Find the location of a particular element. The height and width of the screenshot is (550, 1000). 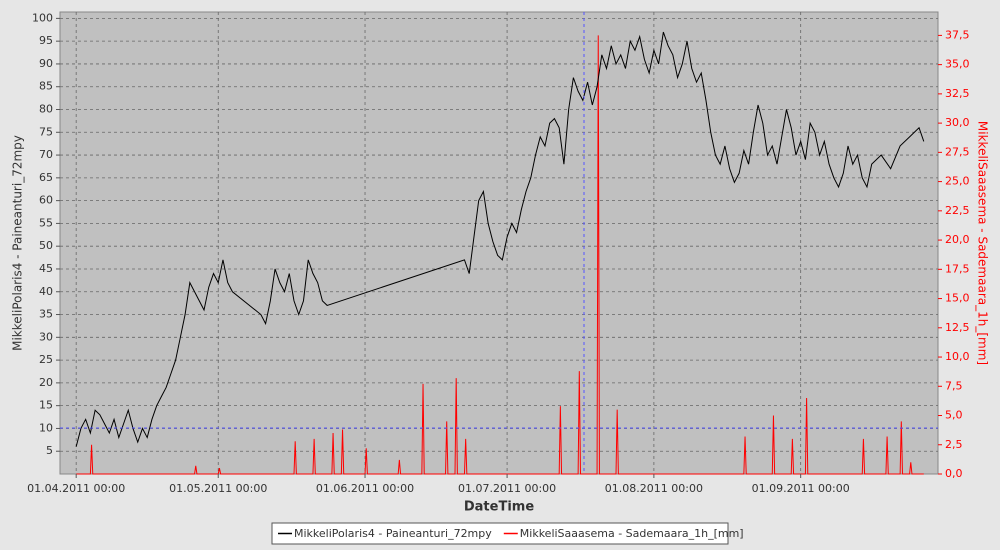

y-tick-label: 25 is located at coordinates (46, 359).